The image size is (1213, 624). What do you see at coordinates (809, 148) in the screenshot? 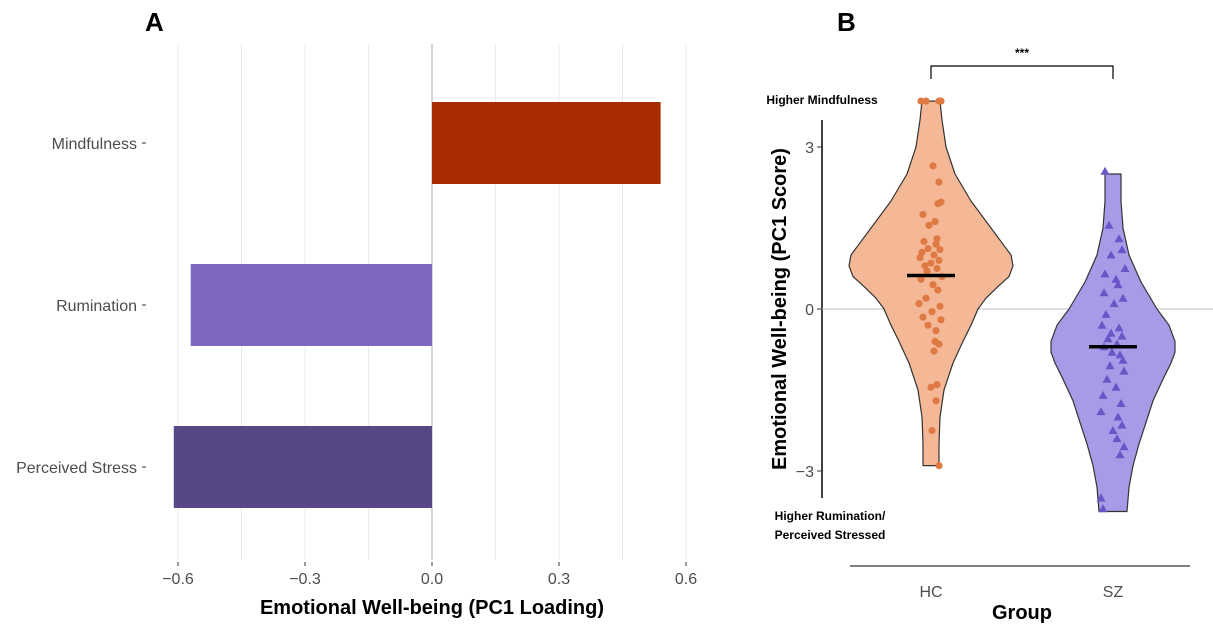
I see `y-tick-label: 3` at bounding box center [809, 148].